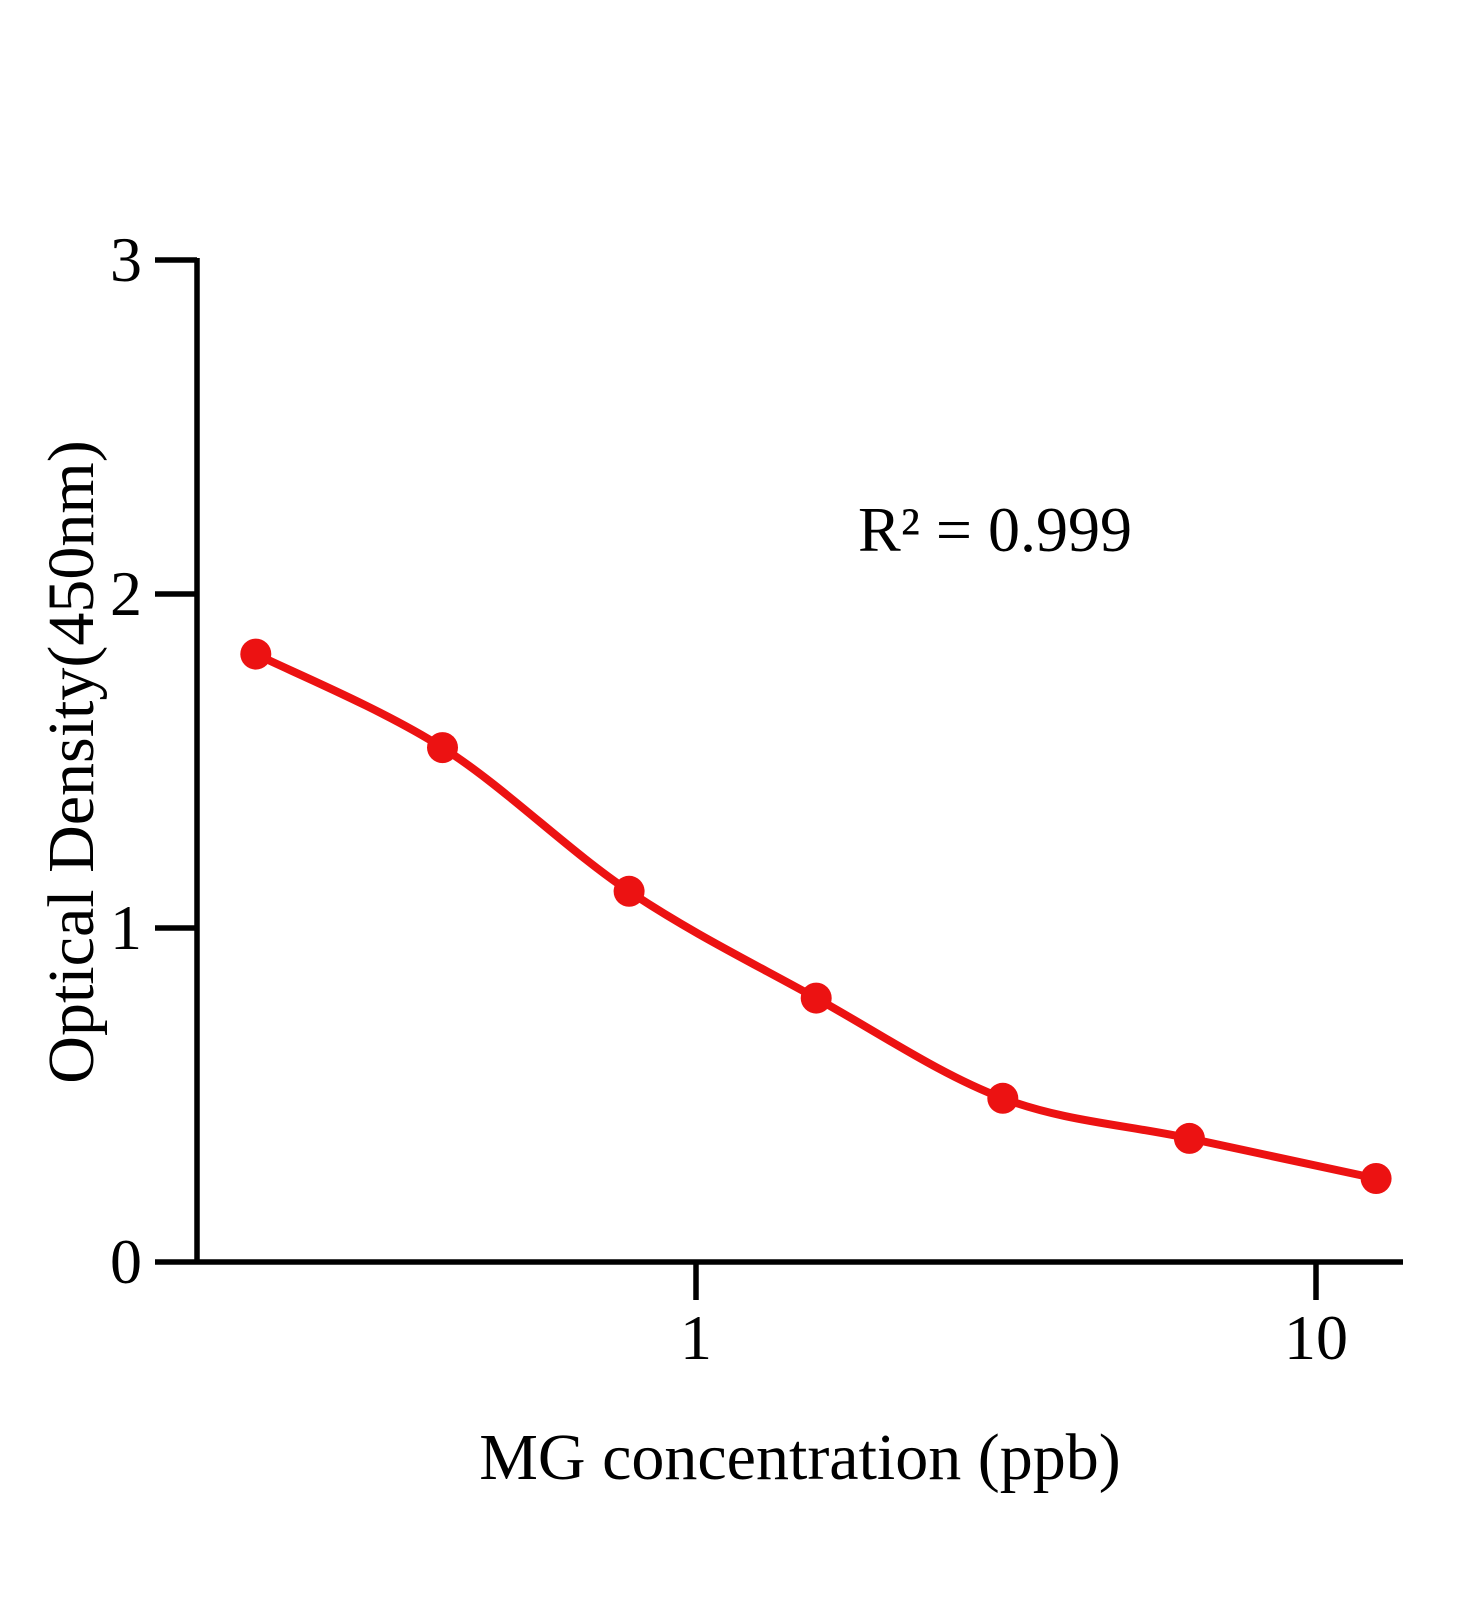 This screenshot has width=1472, height=1600. Describe the element at coordinates (126, 927) in the screenshot. I see `y-tick-label-1: 1` at that location.